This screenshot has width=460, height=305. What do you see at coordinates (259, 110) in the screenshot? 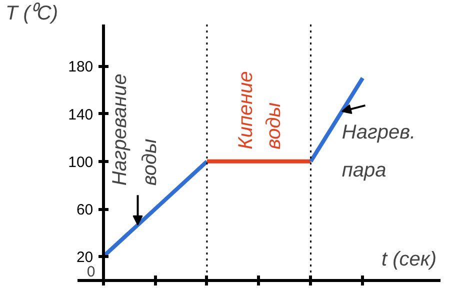
I see `annotation: Кипение воды` at bounding box center [259, 110].